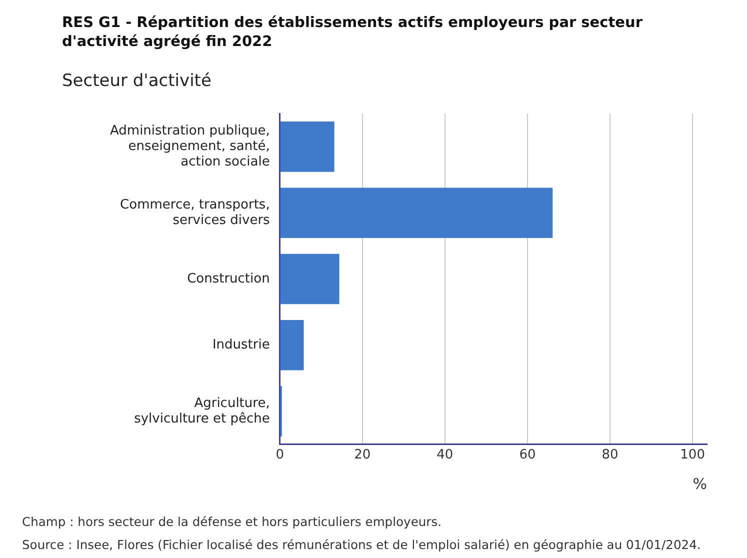 This screenshot has width=747, height=558. Describe the element at coordinates (445, 455) in the screenshot. I see `x-tick-label: 40` at that location.